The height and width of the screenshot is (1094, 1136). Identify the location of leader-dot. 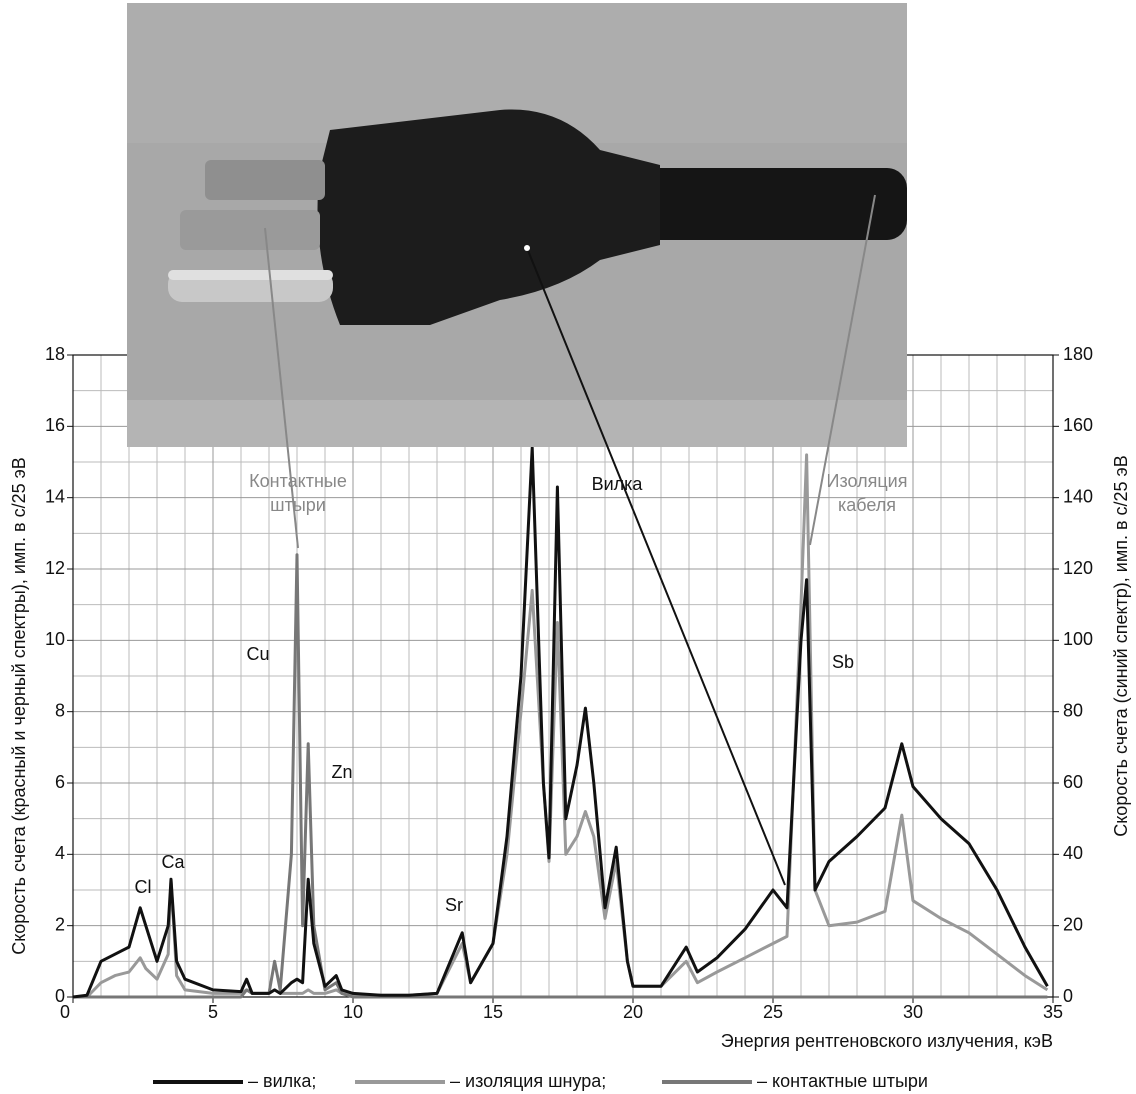
(527, 248).